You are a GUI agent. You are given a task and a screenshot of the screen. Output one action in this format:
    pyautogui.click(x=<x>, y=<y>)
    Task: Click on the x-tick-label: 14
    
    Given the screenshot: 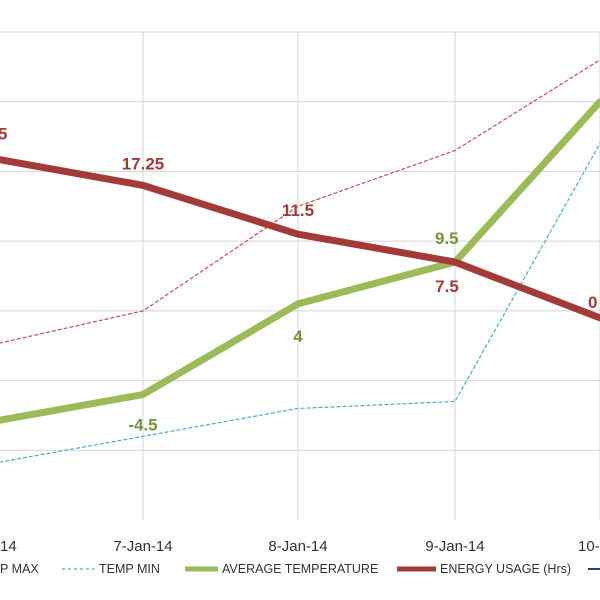 What is the action you would take?
    pyautogui.click(x=8, y=546)
    